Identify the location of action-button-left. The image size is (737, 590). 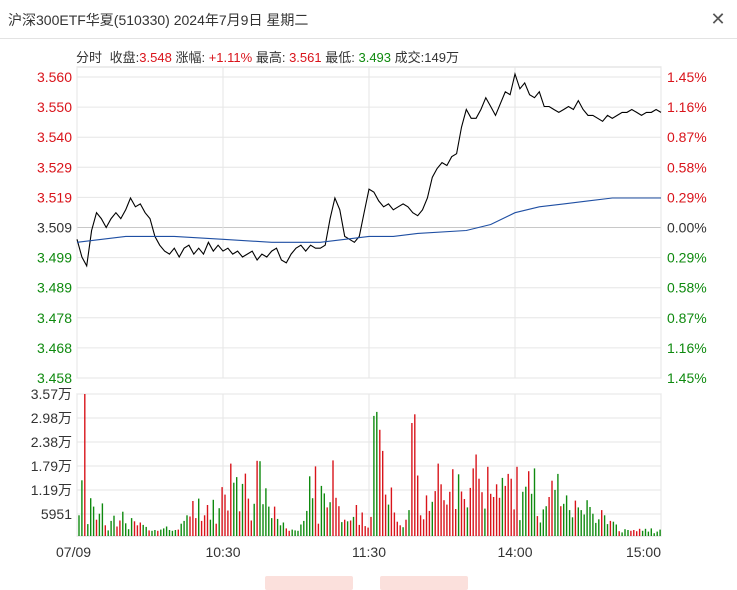
(309, 583).